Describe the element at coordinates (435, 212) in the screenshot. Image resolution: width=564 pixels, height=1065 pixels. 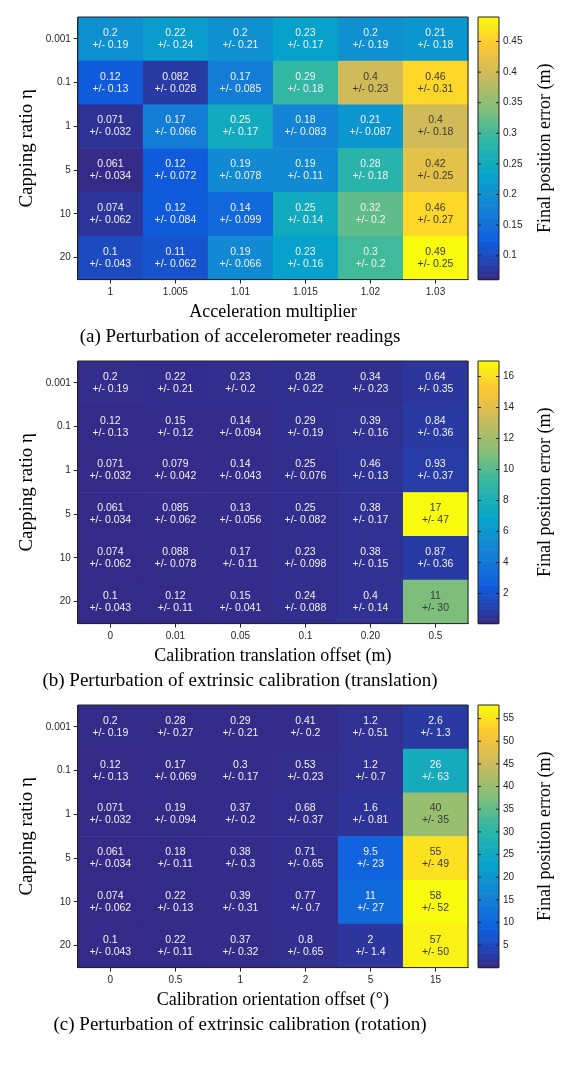
I see `data-label: 0.46 +/- 0.27` at that location.